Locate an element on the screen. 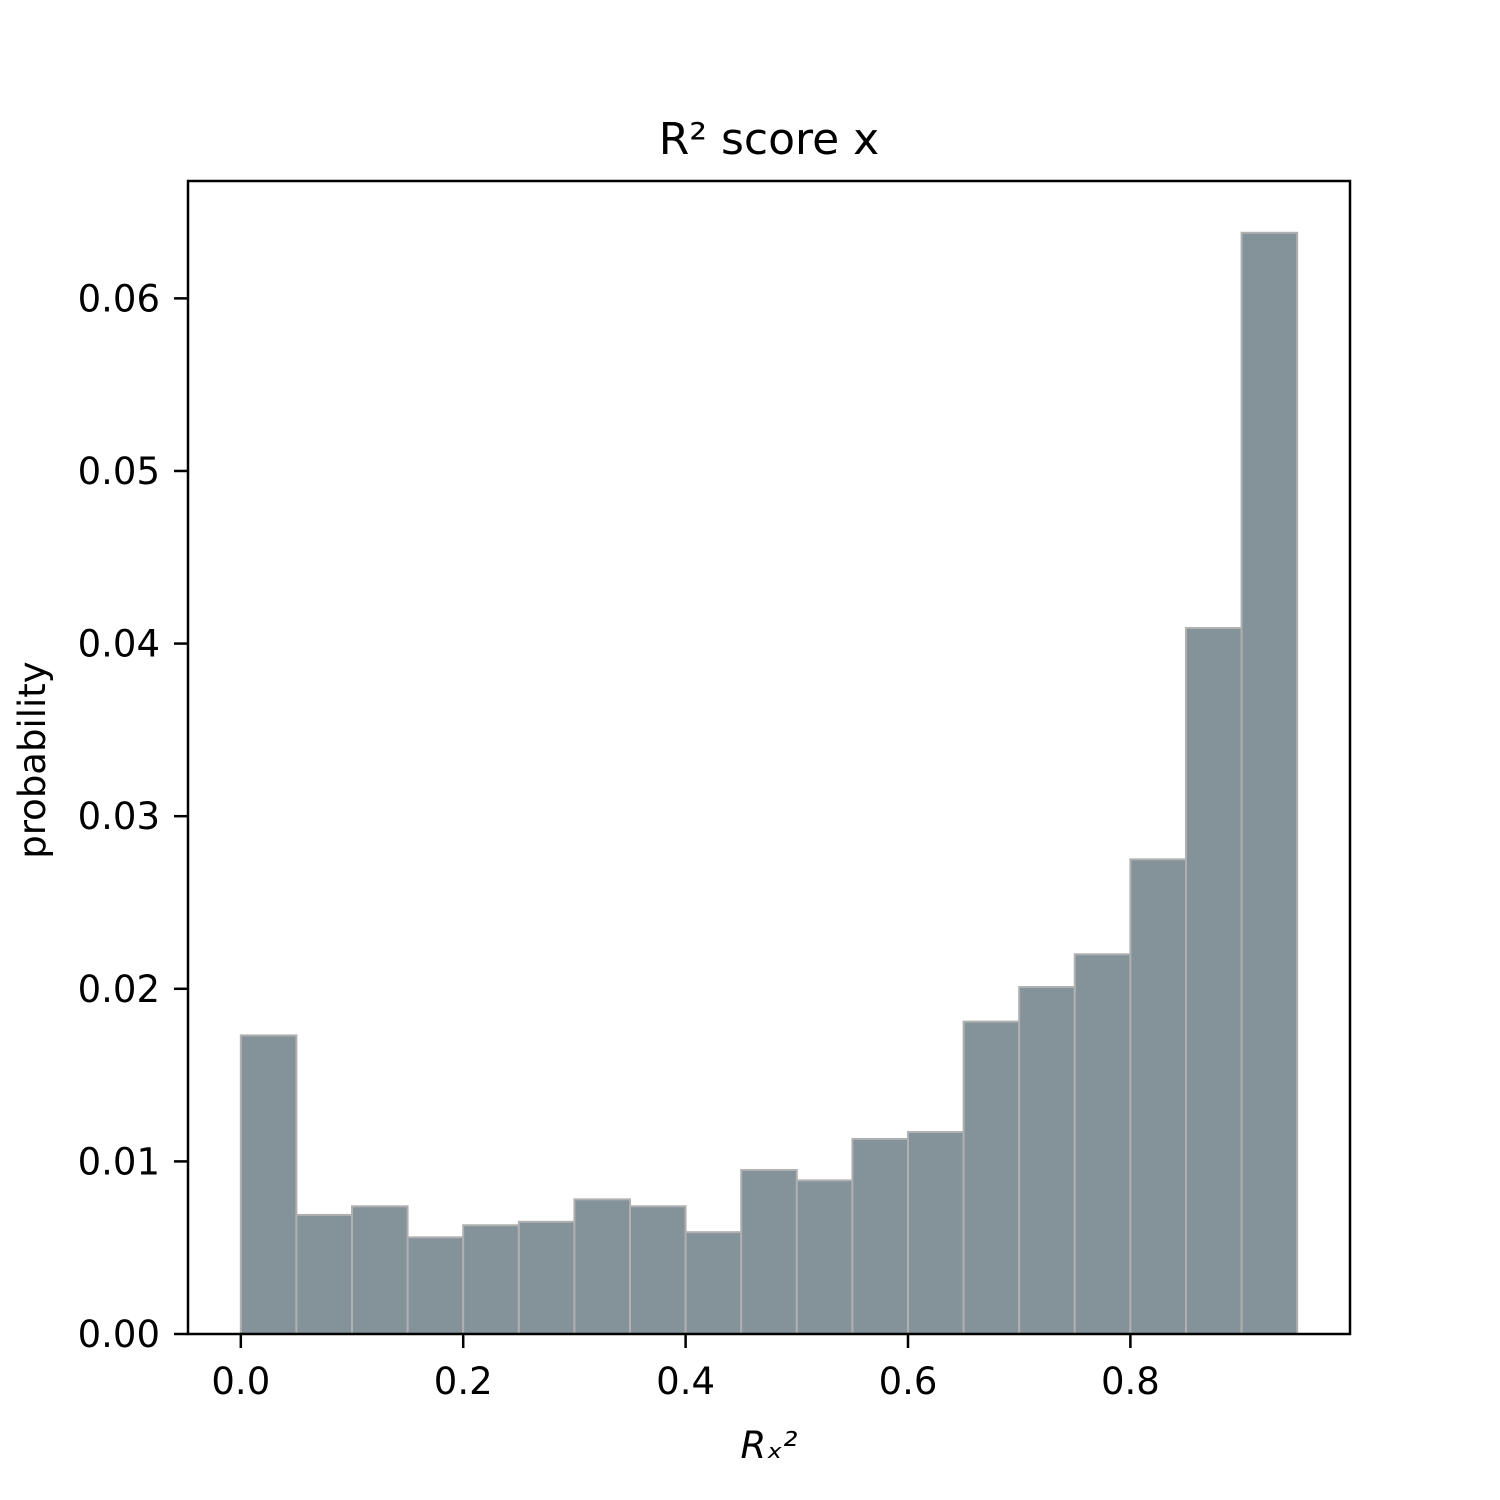 The image size is (1500, 1500). y-tick-label: 0.04 is located at coordinates (119, 644).